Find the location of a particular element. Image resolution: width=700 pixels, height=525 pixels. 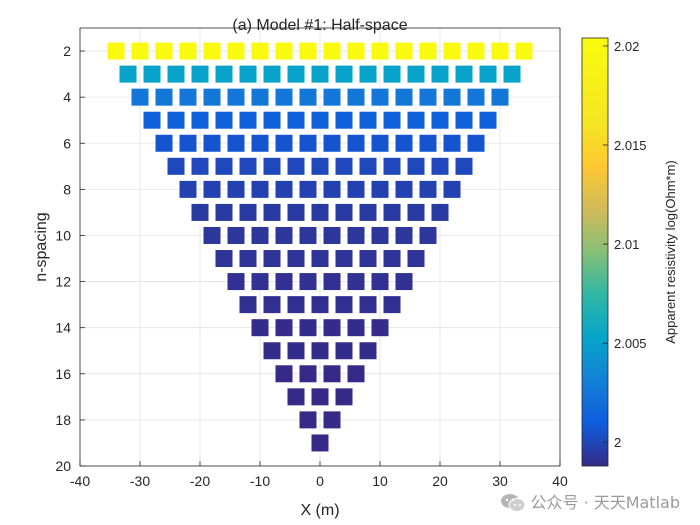

colorbar-label: Apparent resistivity log(Ohm*m) is located at coordinates (670, 252).